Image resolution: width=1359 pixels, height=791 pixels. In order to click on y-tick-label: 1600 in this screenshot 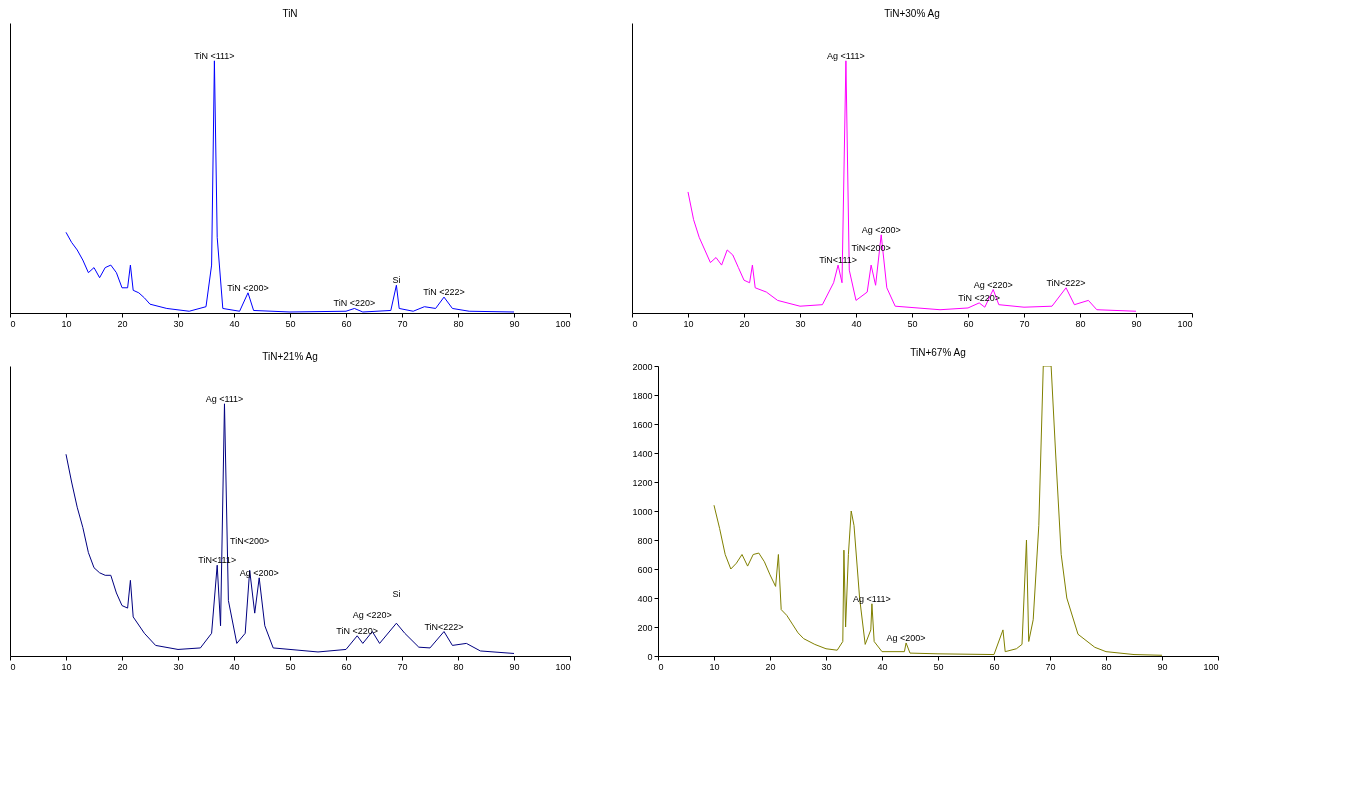, I will do `click(642, 424)`.